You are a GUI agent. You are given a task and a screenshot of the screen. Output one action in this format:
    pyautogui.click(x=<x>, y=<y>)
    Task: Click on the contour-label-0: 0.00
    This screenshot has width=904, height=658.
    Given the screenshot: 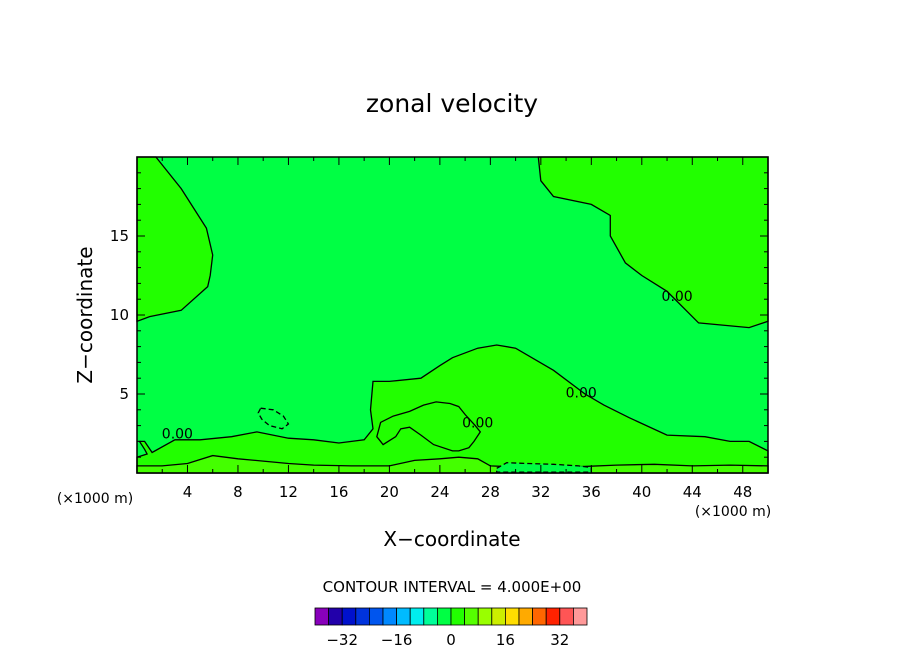 What is the action you would take?
    pyautogui.click(x=177, y=435)
    